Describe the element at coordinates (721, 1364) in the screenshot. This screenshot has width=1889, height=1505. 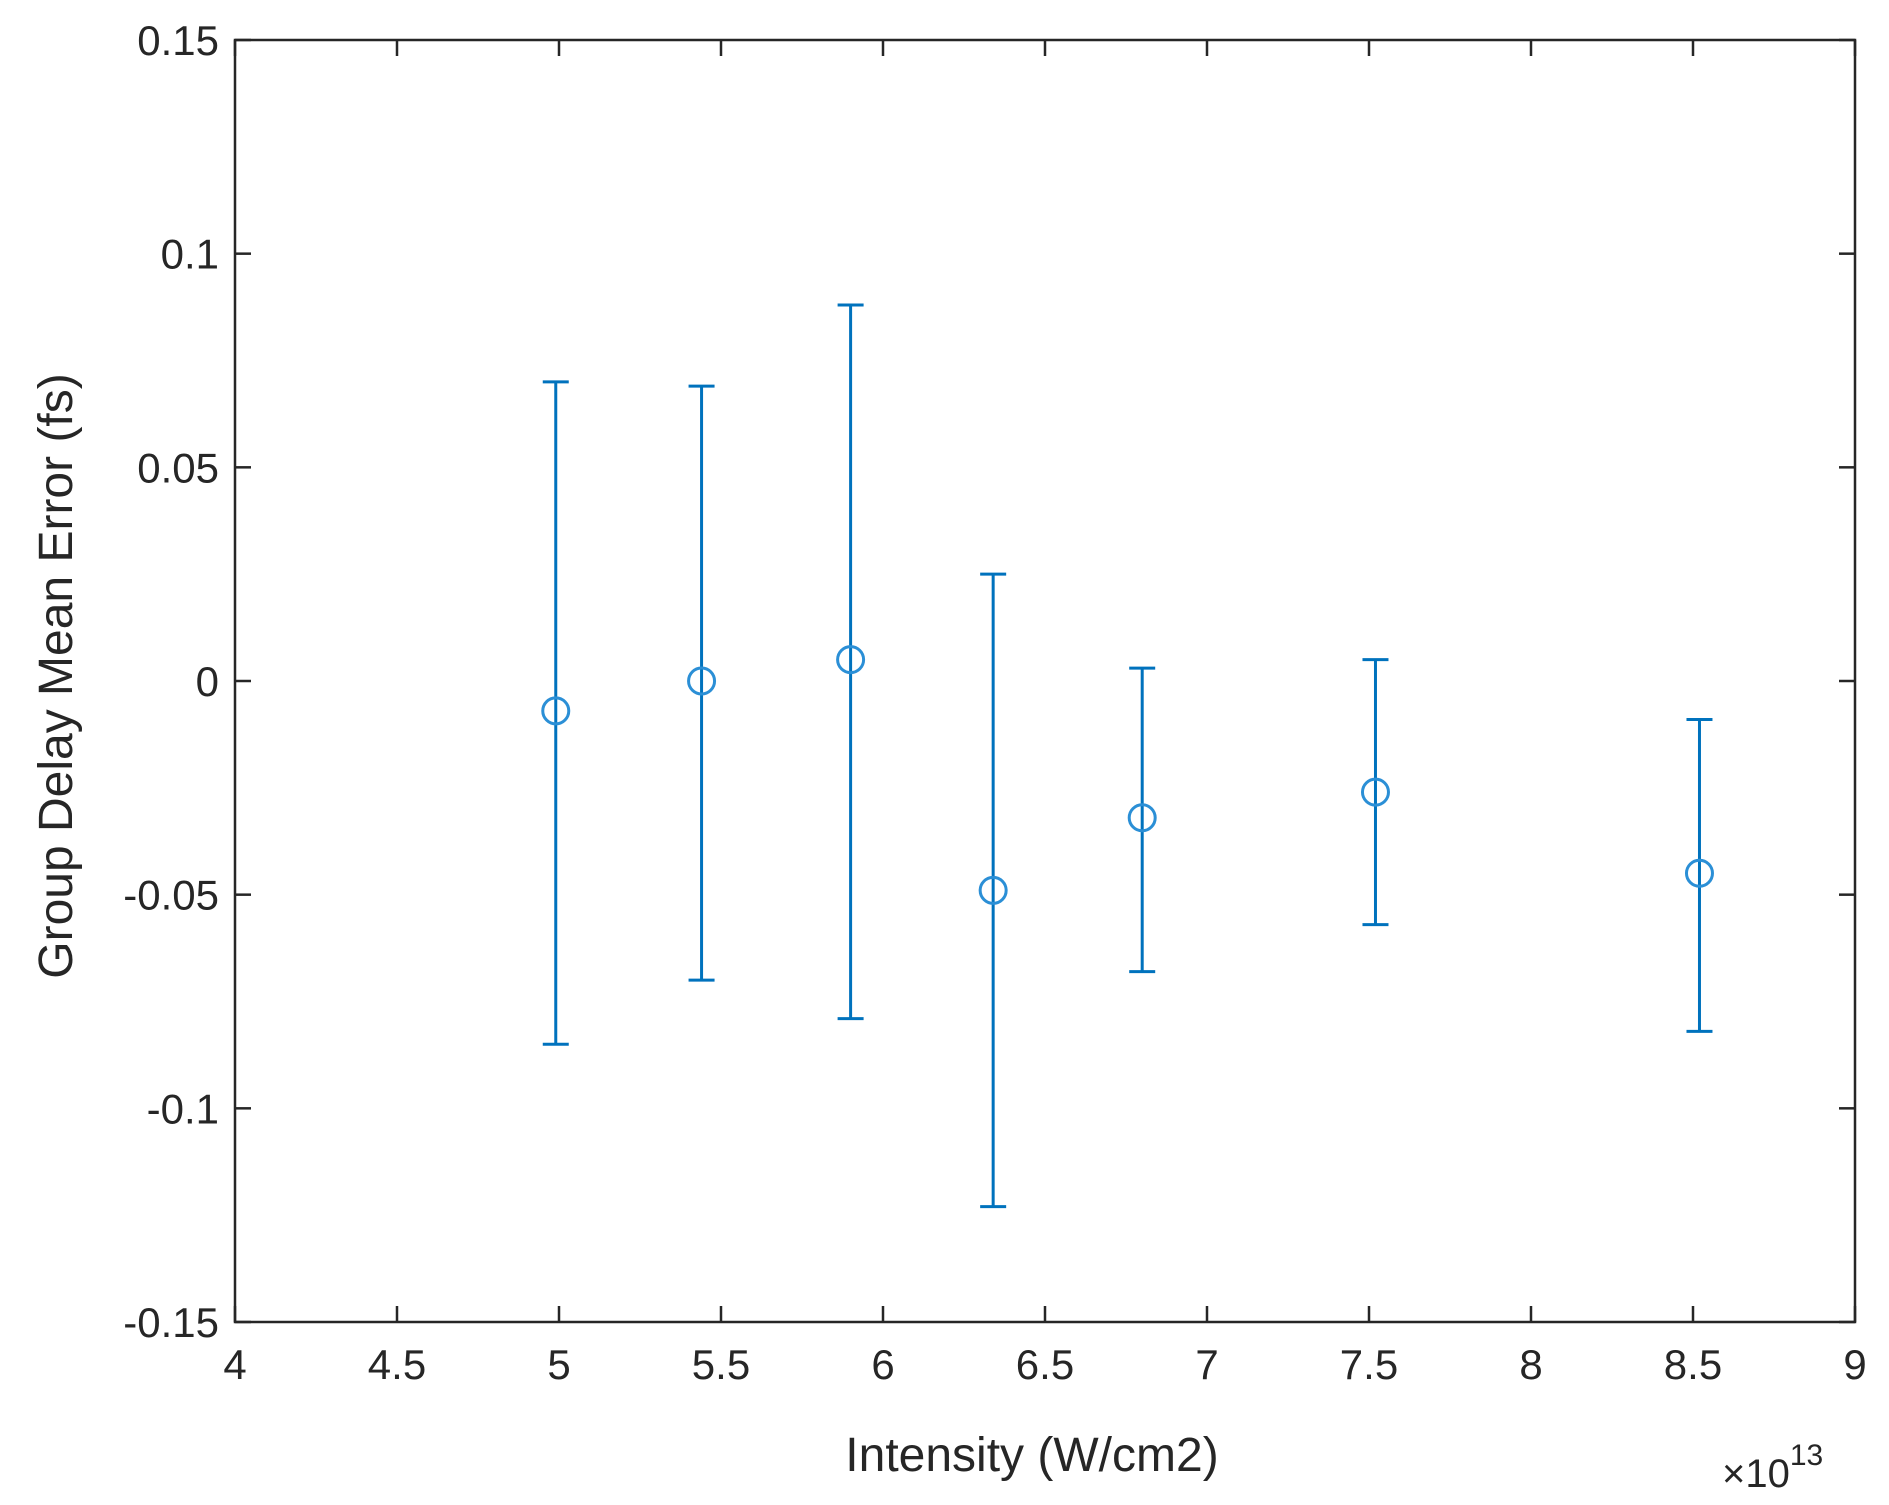
I see `x-tick-label: 5.5` at that location.